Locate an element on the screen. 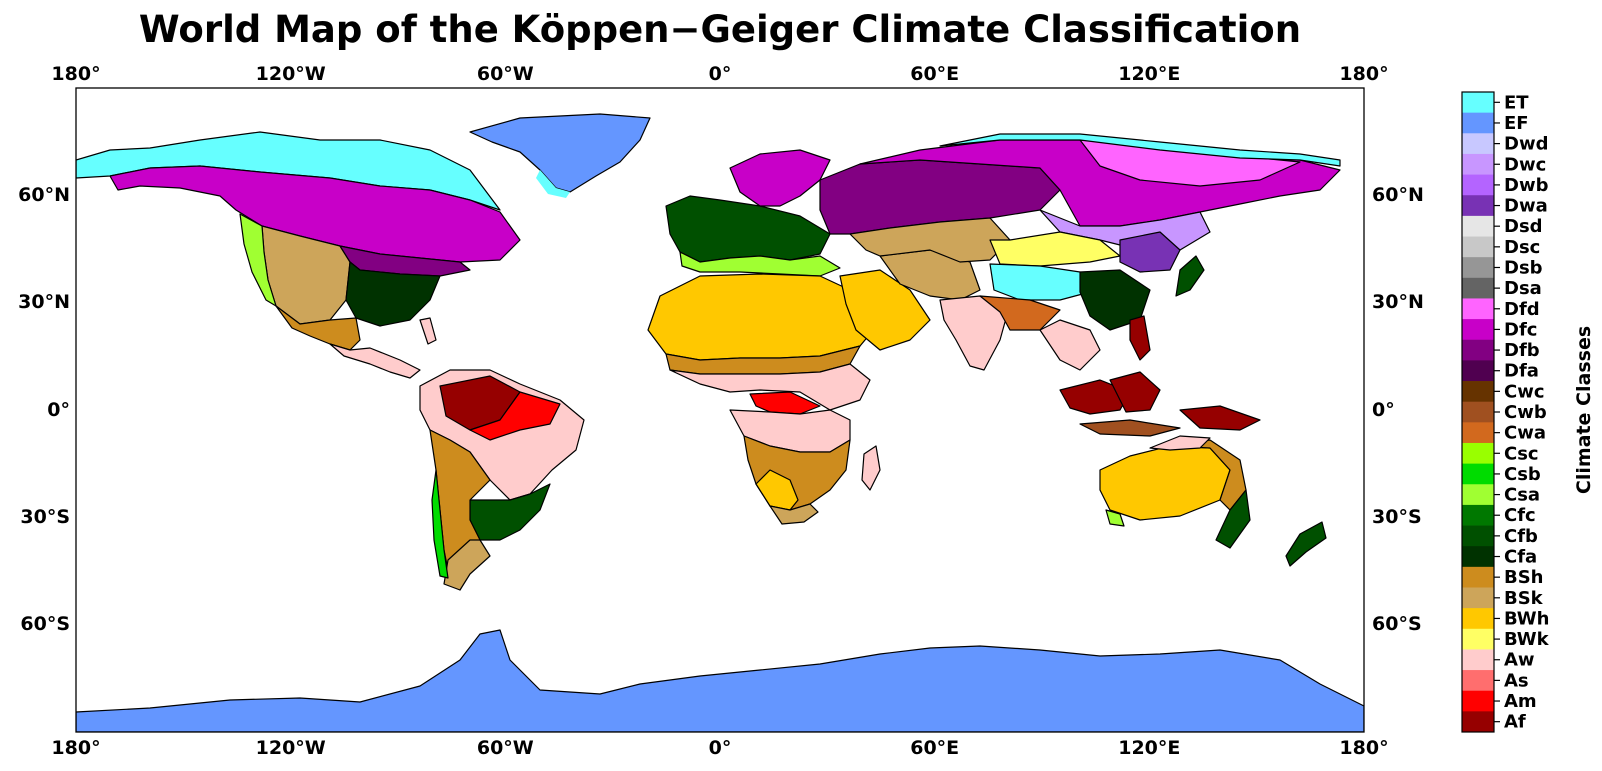 This screenshot has height=771, width=1602. x-tick-bottom: 0° is located at coordinates (720, 748).